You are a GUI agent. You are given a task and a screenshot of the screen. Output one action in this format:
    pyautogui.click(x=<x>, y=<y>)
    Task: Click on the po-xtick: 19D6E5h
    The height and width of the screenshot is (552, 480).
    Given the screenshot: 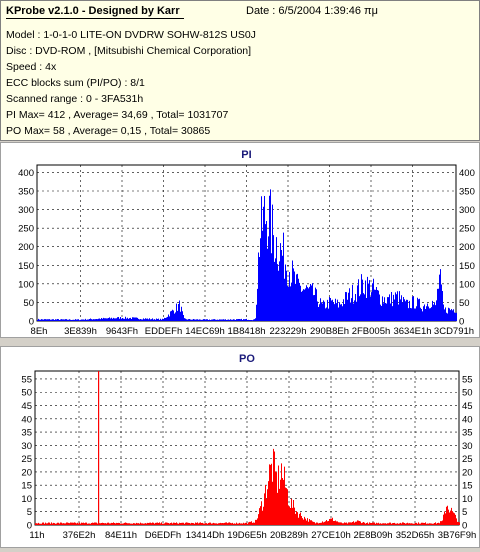 What is the action you would take?
    pyautogui.click(x=247, y=535)
    